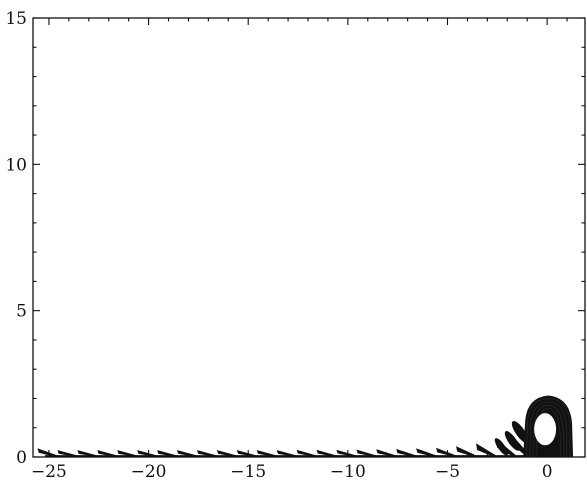 The image size is (587, 484). Describe the element at coordinates (447, 472) in the screenshot. I see `x-tick-label: −5` at that location.